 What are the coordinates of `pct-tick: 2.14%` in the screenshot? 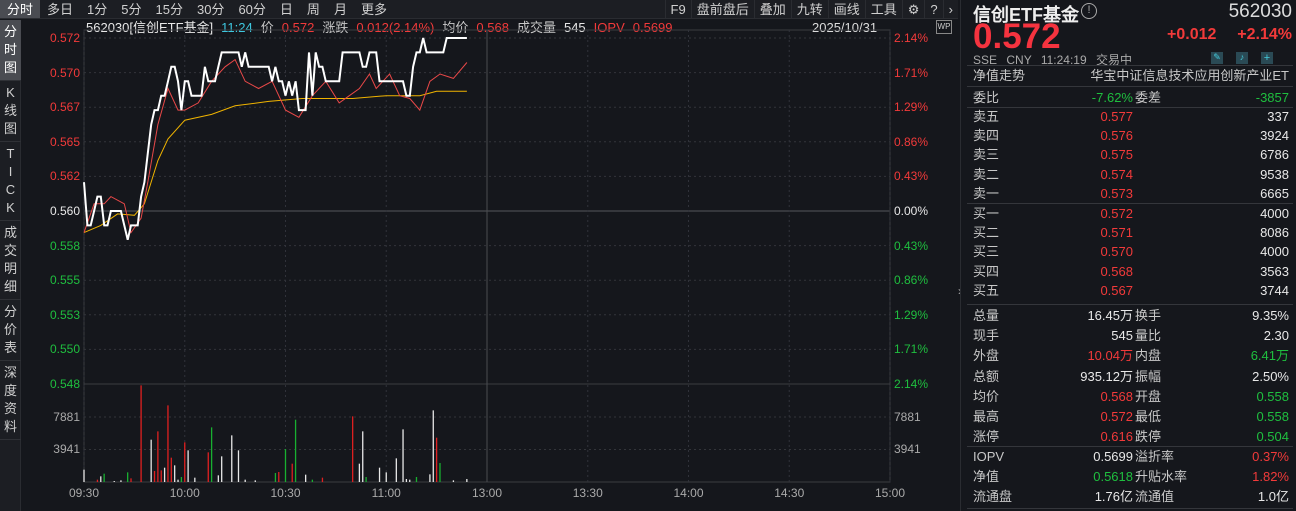 It's located at (911, 38).